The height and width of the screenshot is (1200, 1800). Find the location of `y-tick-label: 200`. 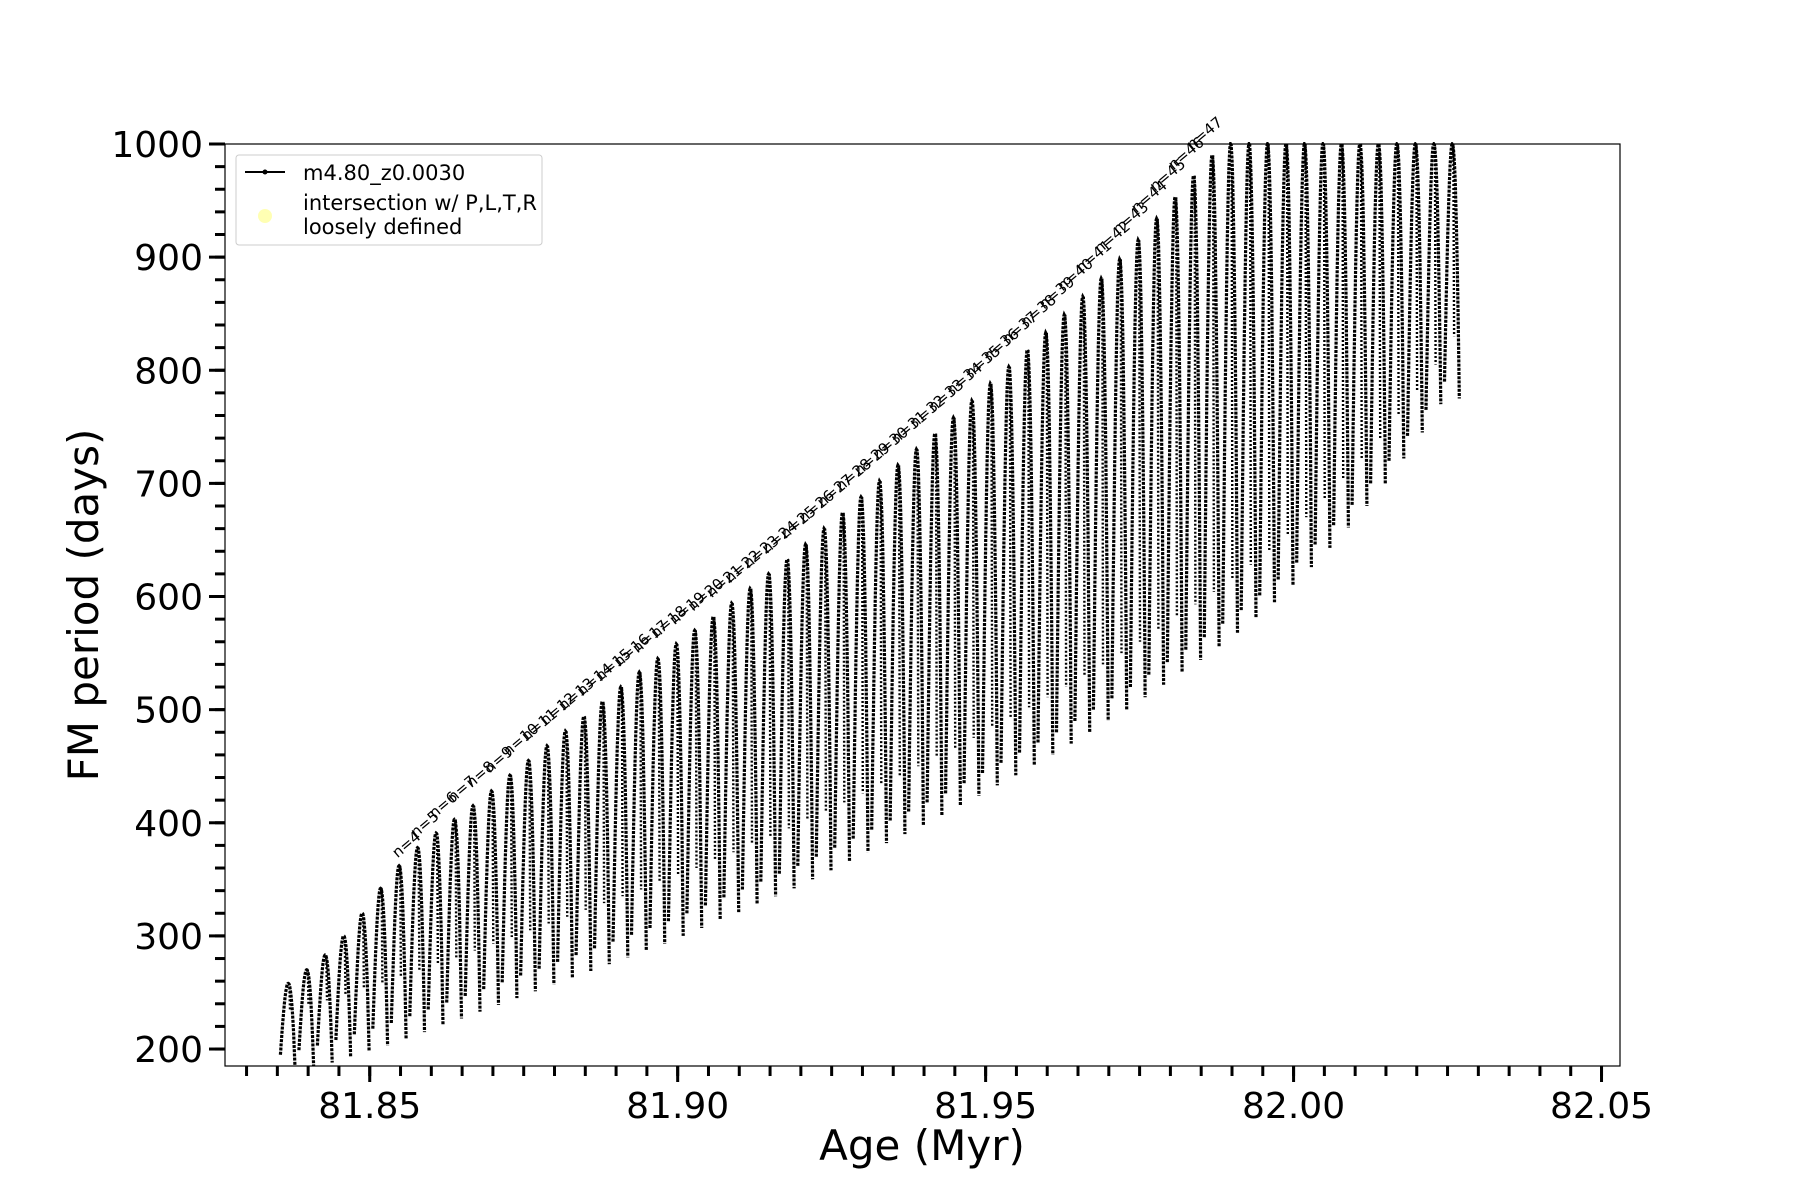

y-tick-label: 200 is located at coordinates (168, 1050).